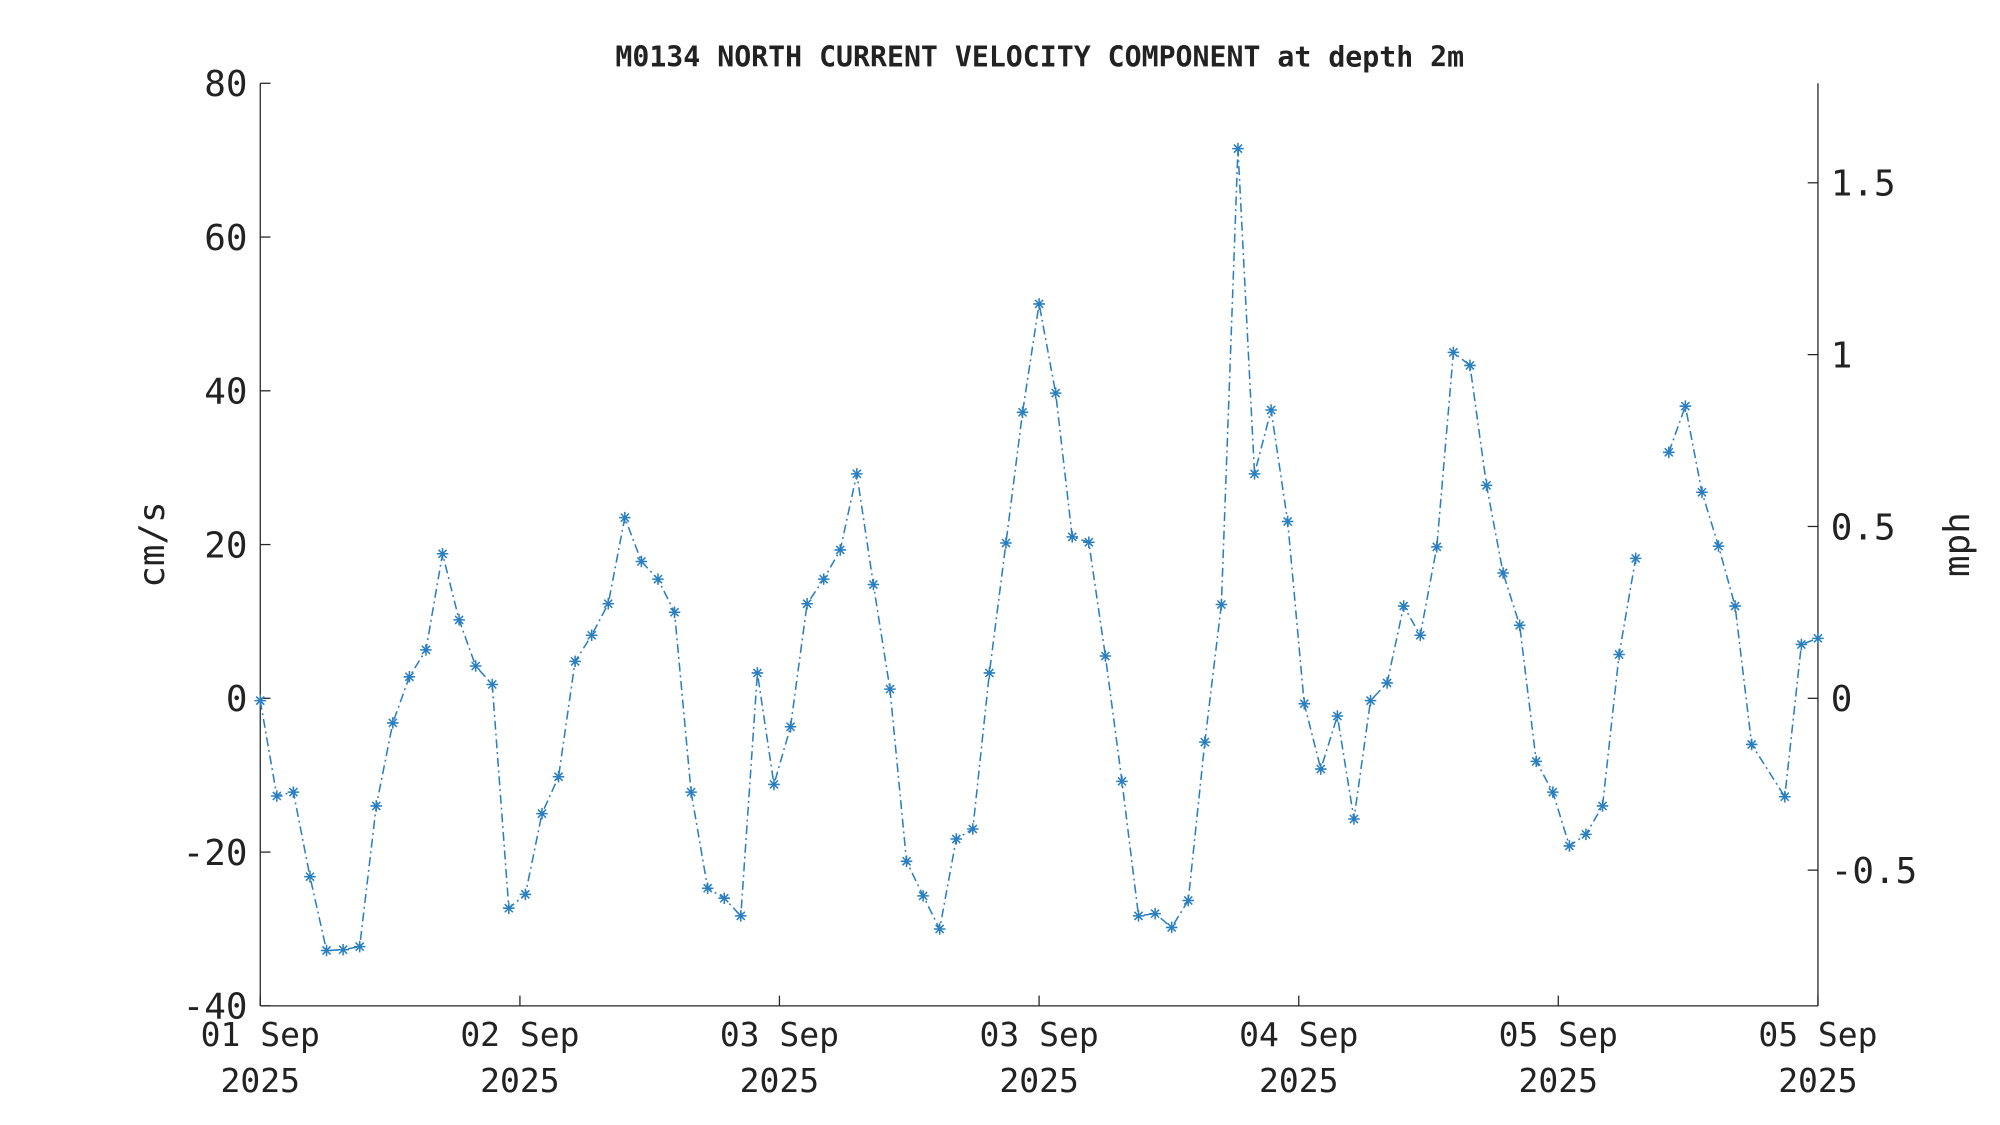 The height and width of the screenshot is (1125, 2000). Describe the element at coordinates (1863, 527) in the screenshot. I see `y2-tick-label: 0.5` at that location.